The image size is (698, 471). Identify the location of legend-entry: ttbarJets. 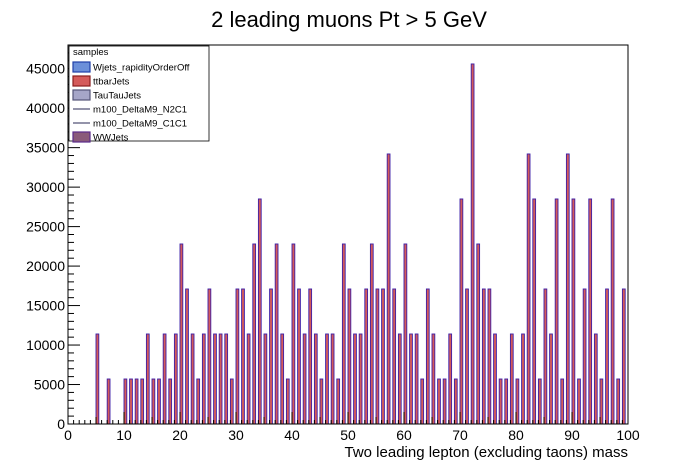
(101, 81).